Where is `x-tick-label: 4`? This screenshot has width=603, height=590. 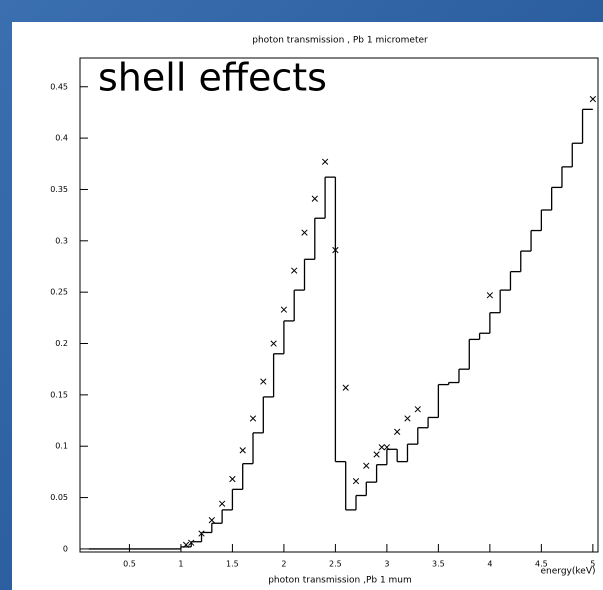 x-tick-label: 4 is located at coordinates (489, 564).